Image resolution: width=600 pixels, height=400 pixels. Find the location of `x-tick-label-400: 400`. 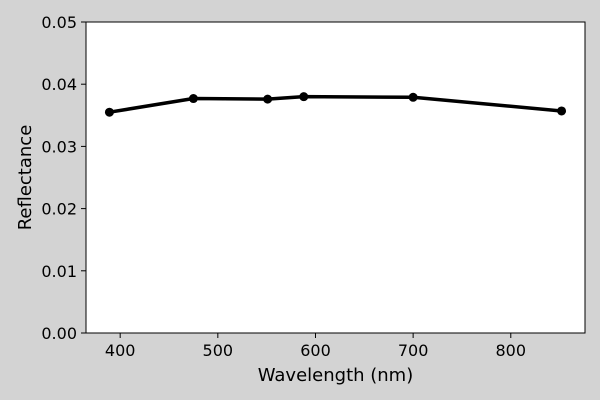

x-tick-label-400: 400 is located at coordinates (120, 350).